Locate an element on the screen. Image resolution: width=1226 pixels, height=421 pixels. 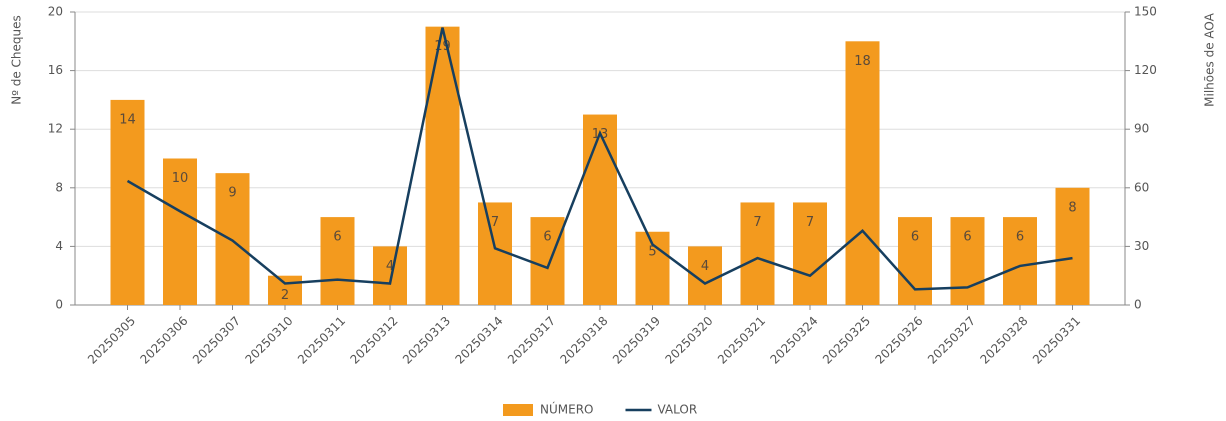
x-tick-label: 20250307 is located at coordinates (216, 340).